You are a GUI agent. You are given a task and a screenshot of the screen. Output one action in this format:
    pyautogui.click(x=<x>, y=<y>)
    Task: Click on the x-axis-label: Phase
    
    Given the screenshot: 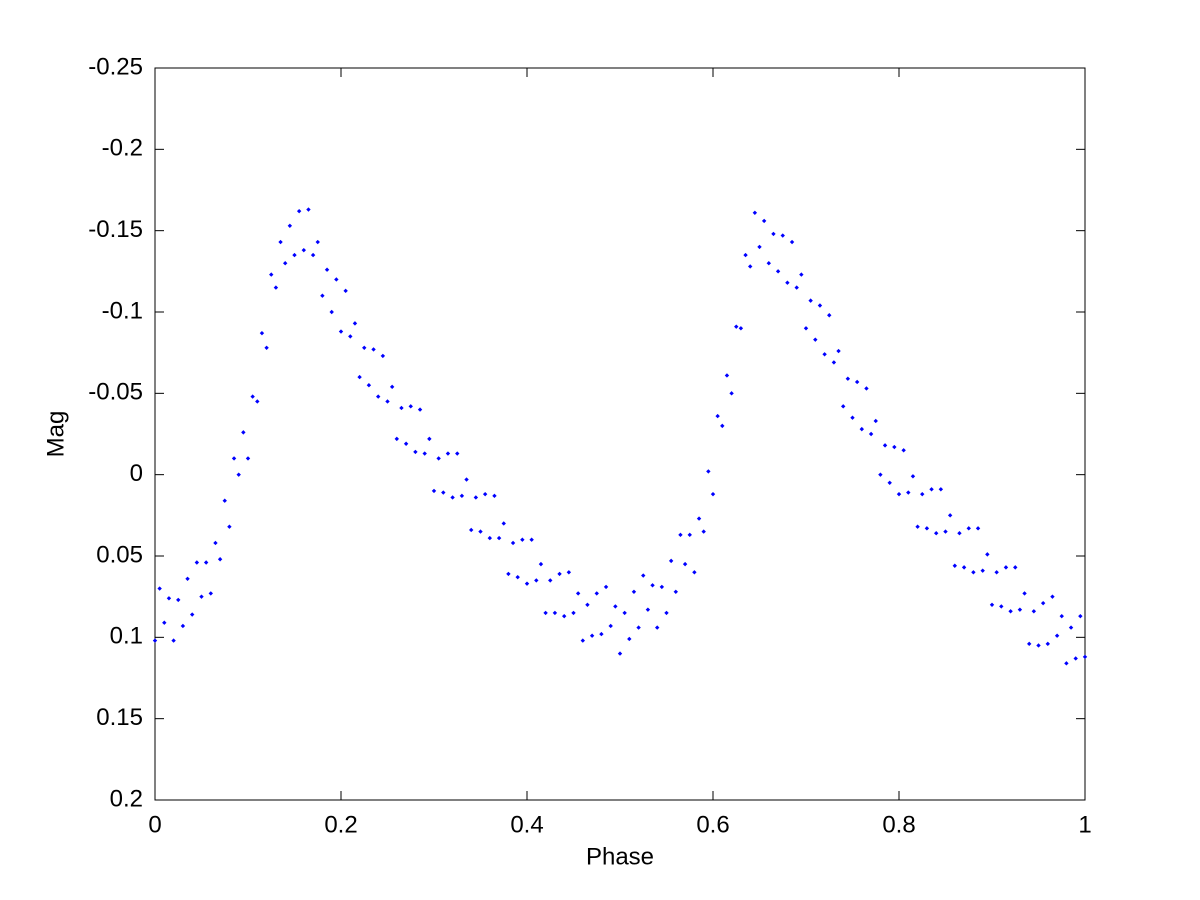 What is the action you would take?
    pyautogui.click(x=620, y=856)
    